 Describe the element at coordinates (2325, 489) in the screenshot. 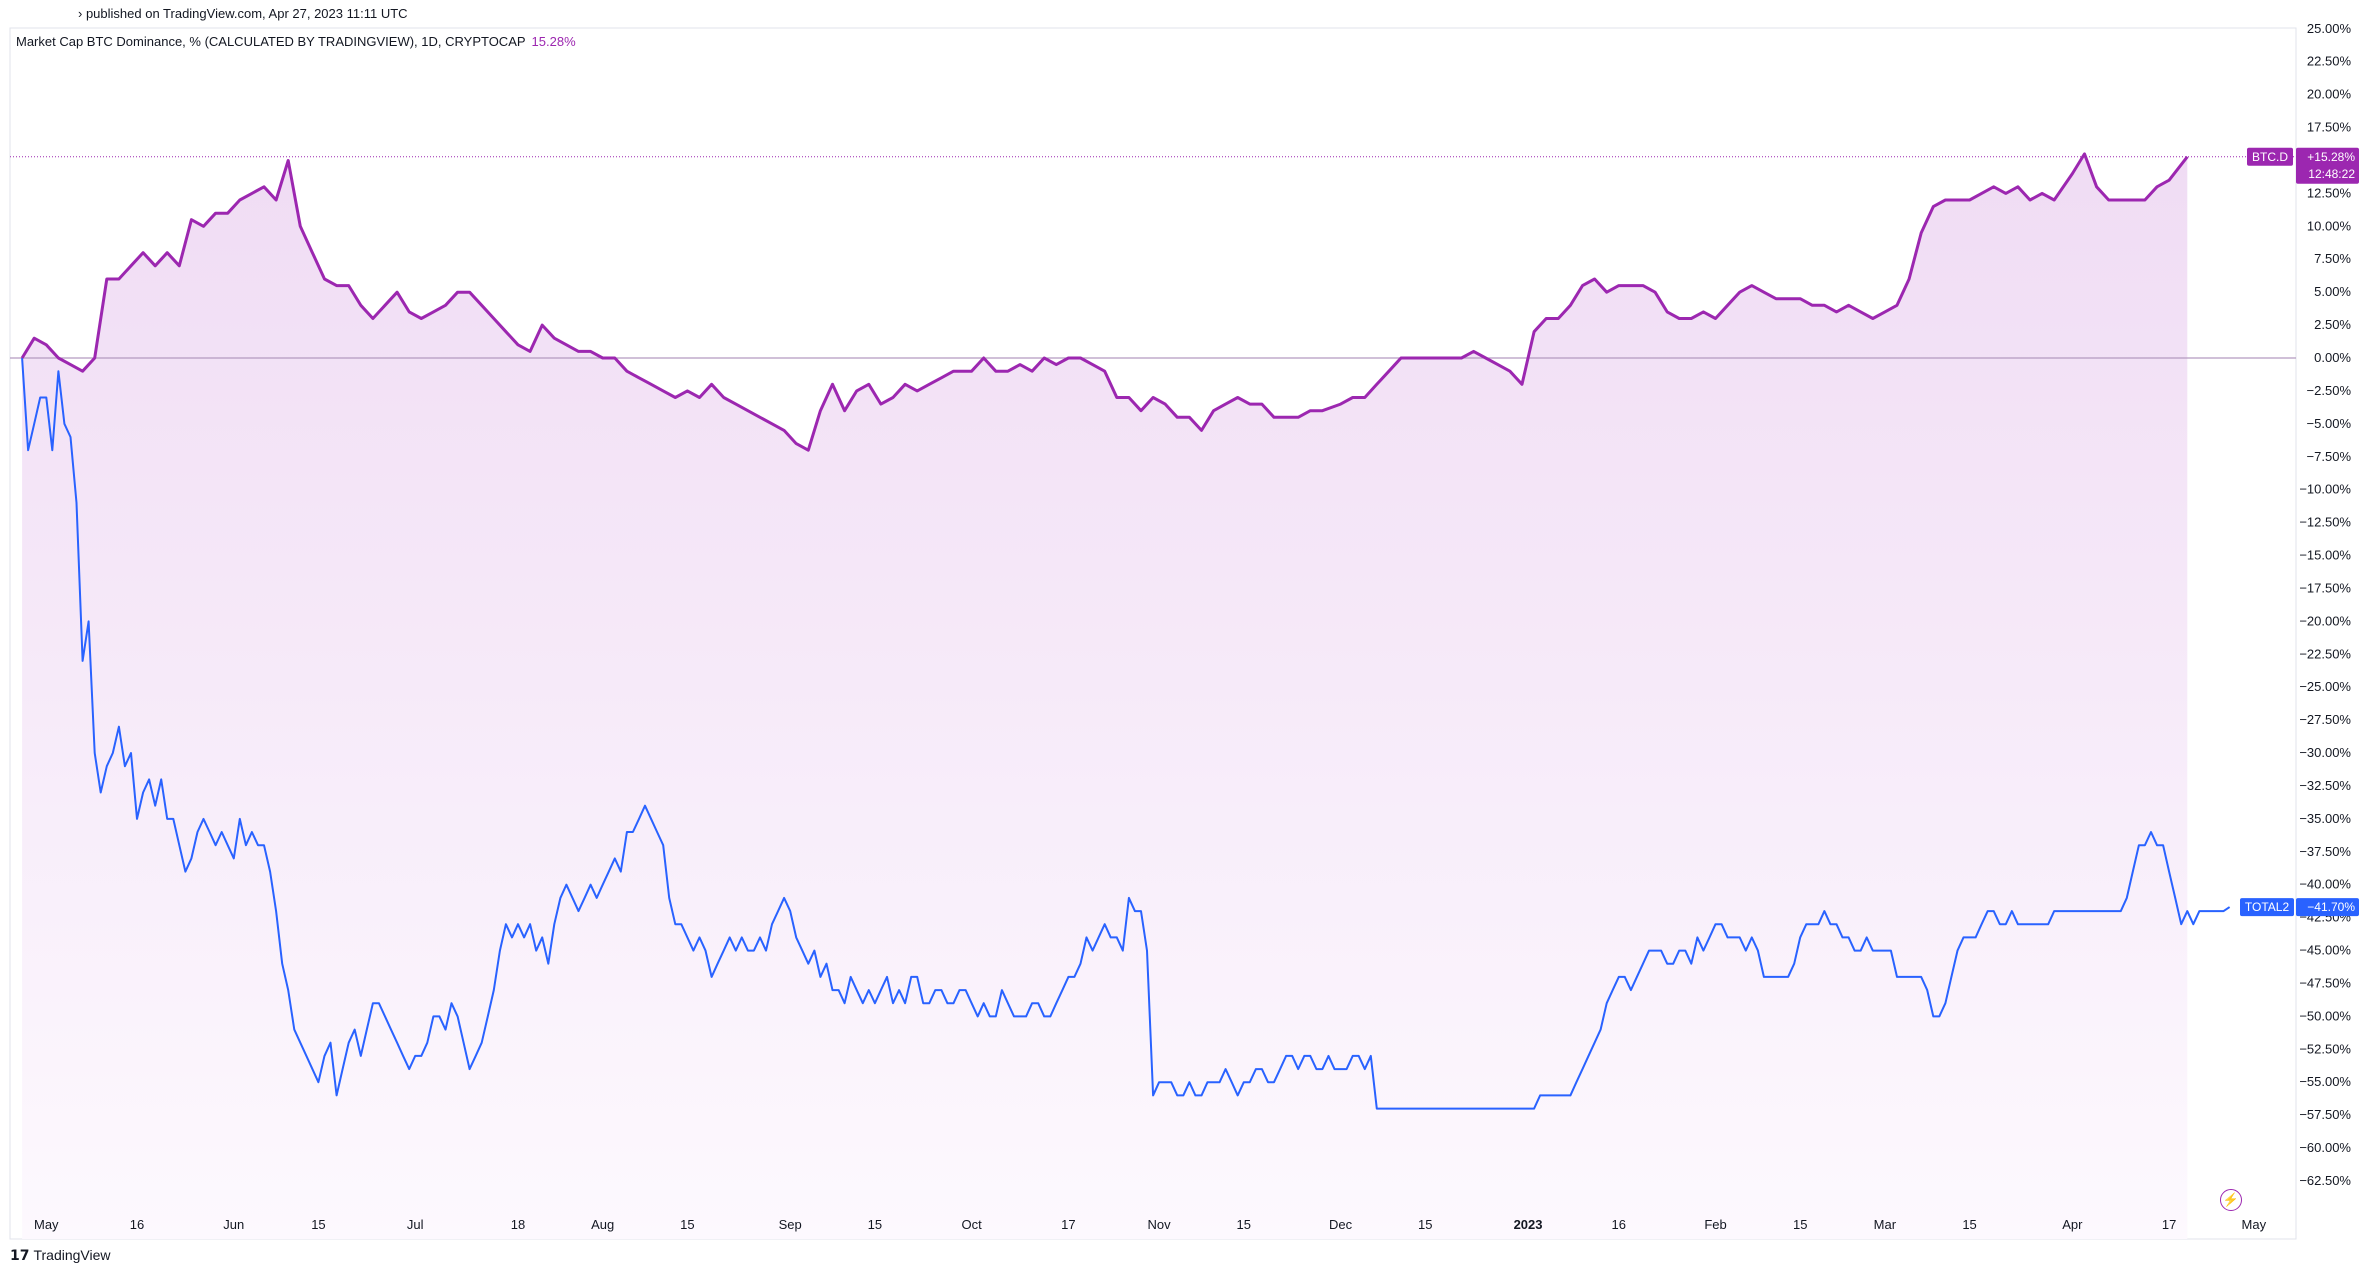

I see `y-tick-label: −10.00%` at that location.